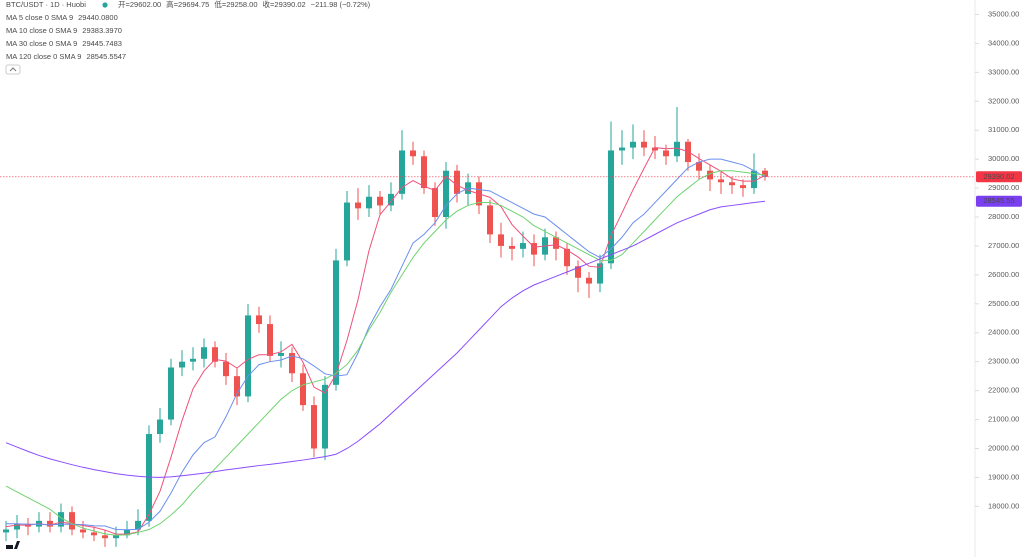 Image resolution: width=1024 pixels, height=557 pixels. I want to click on price-tag-label: 28545.55, so click(998, 200).